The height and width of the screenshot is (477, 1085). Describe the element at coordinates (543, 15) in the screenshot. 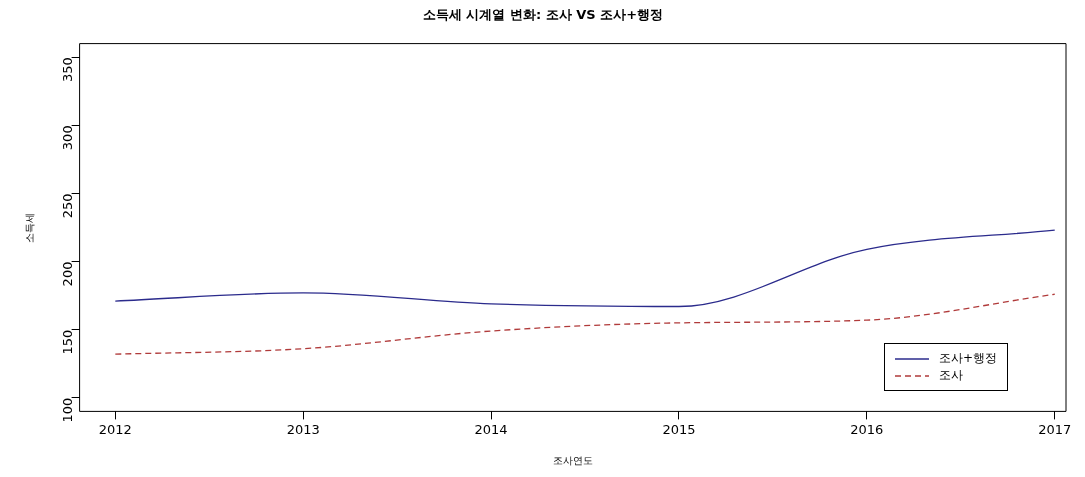

I see `chart-title: 소득세 시계열 변화: 조사 VS 조사+행정` at that location.